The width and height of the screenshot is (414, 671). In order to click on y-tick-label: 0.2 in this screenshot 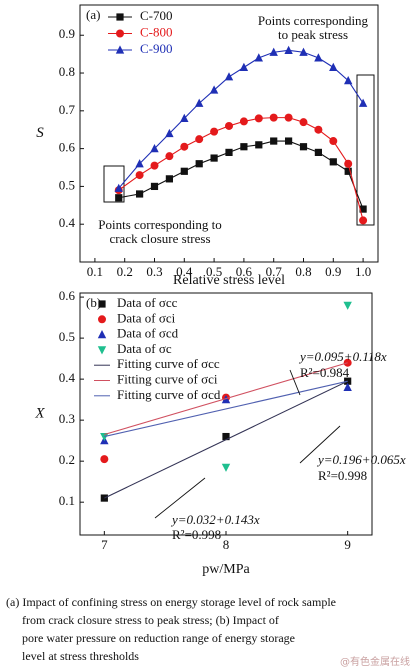, I will do `click(67, 459)`.